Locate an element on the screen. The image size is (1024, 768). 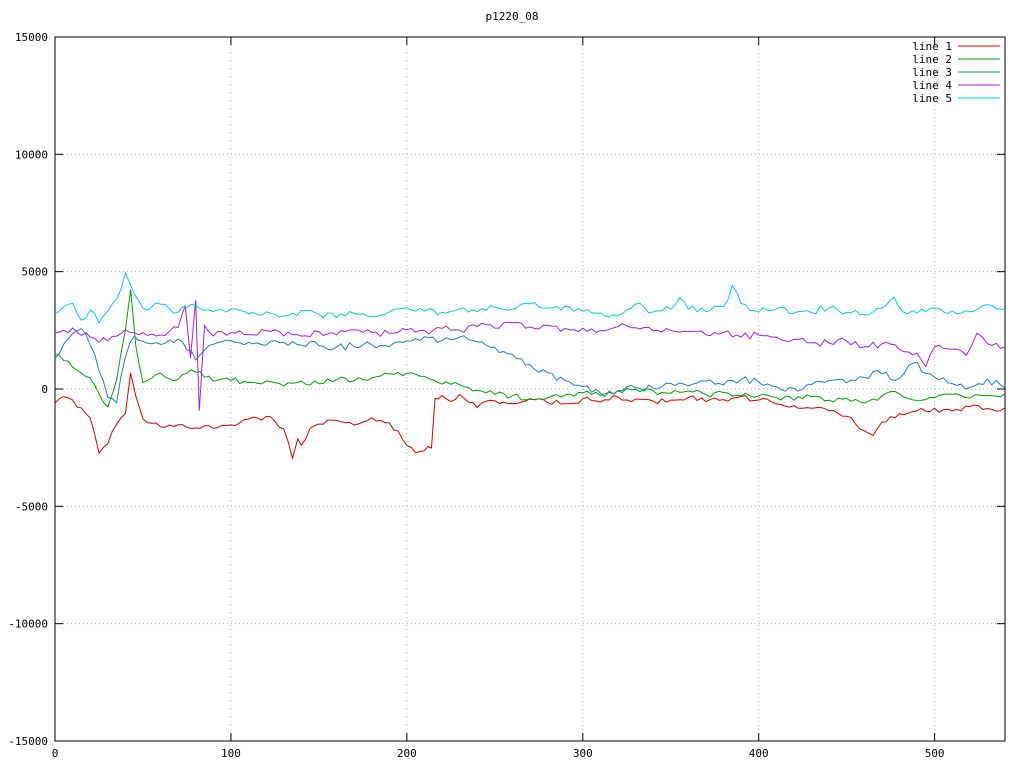
legend-label-line-3: line 3 is located at coordinates (932, 72).